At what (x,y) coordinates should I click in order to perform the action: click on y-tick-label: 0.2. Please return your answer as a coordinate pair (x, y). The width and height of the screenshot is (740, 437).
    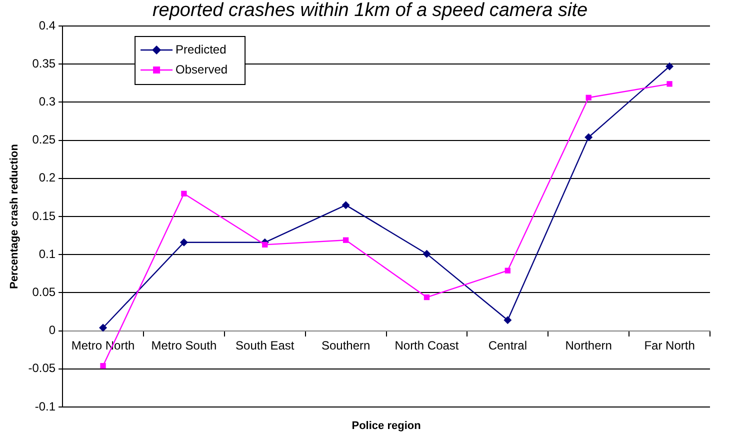
    Looking at the image, I should click on (47, 177).